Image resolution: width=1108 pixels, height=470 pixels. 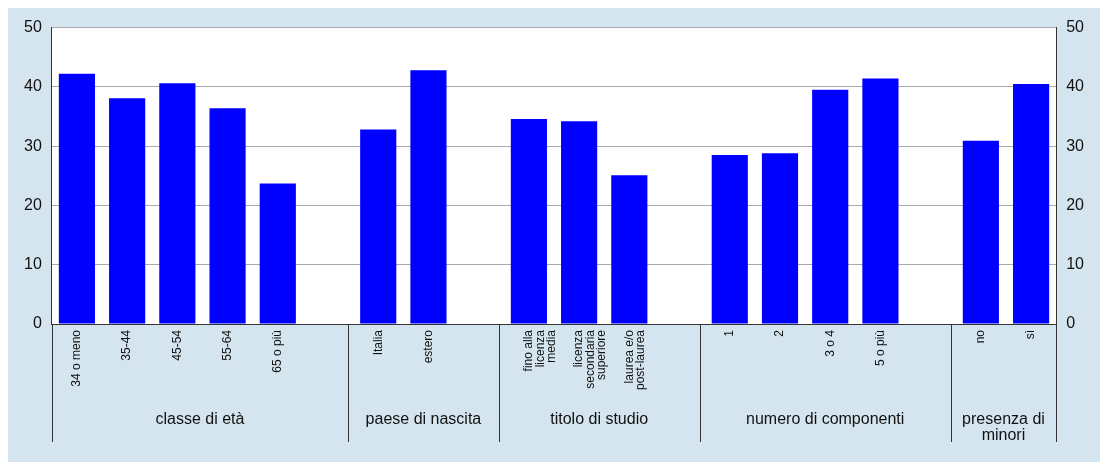 I want to click on y-tick-label: 40, so click(x=33, y=86).